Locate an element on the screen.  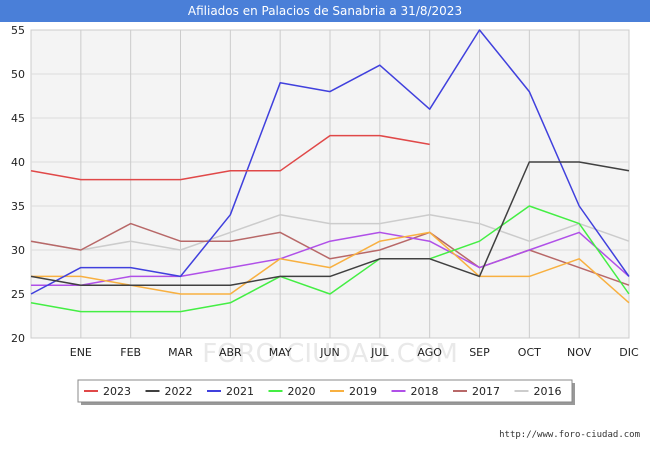
legend-box is located at coordinates (325, 391).